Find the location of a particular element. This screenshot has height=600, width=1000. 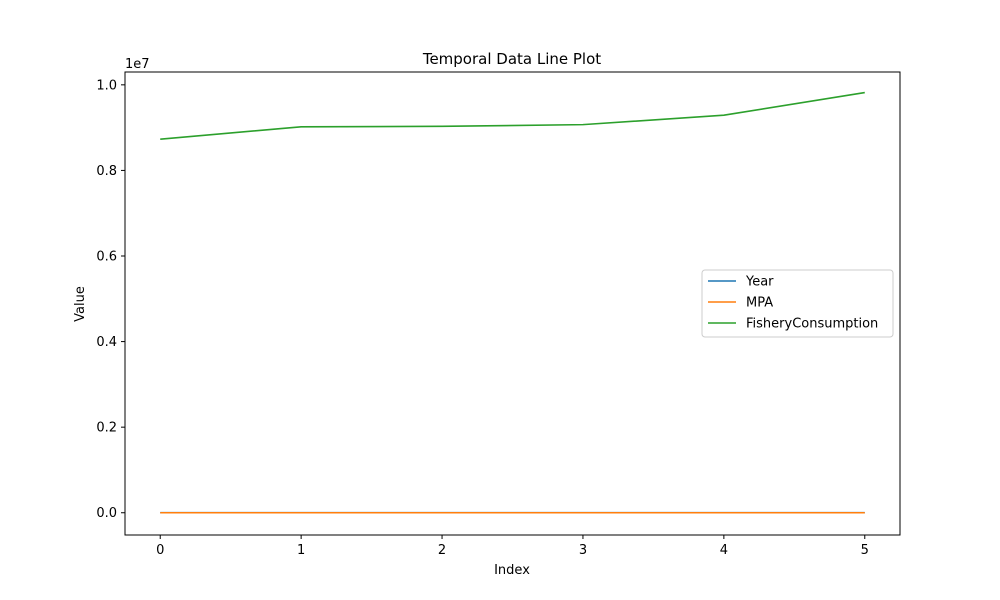

series-line-fisheryconsumption is located at coordinates (512, 115).